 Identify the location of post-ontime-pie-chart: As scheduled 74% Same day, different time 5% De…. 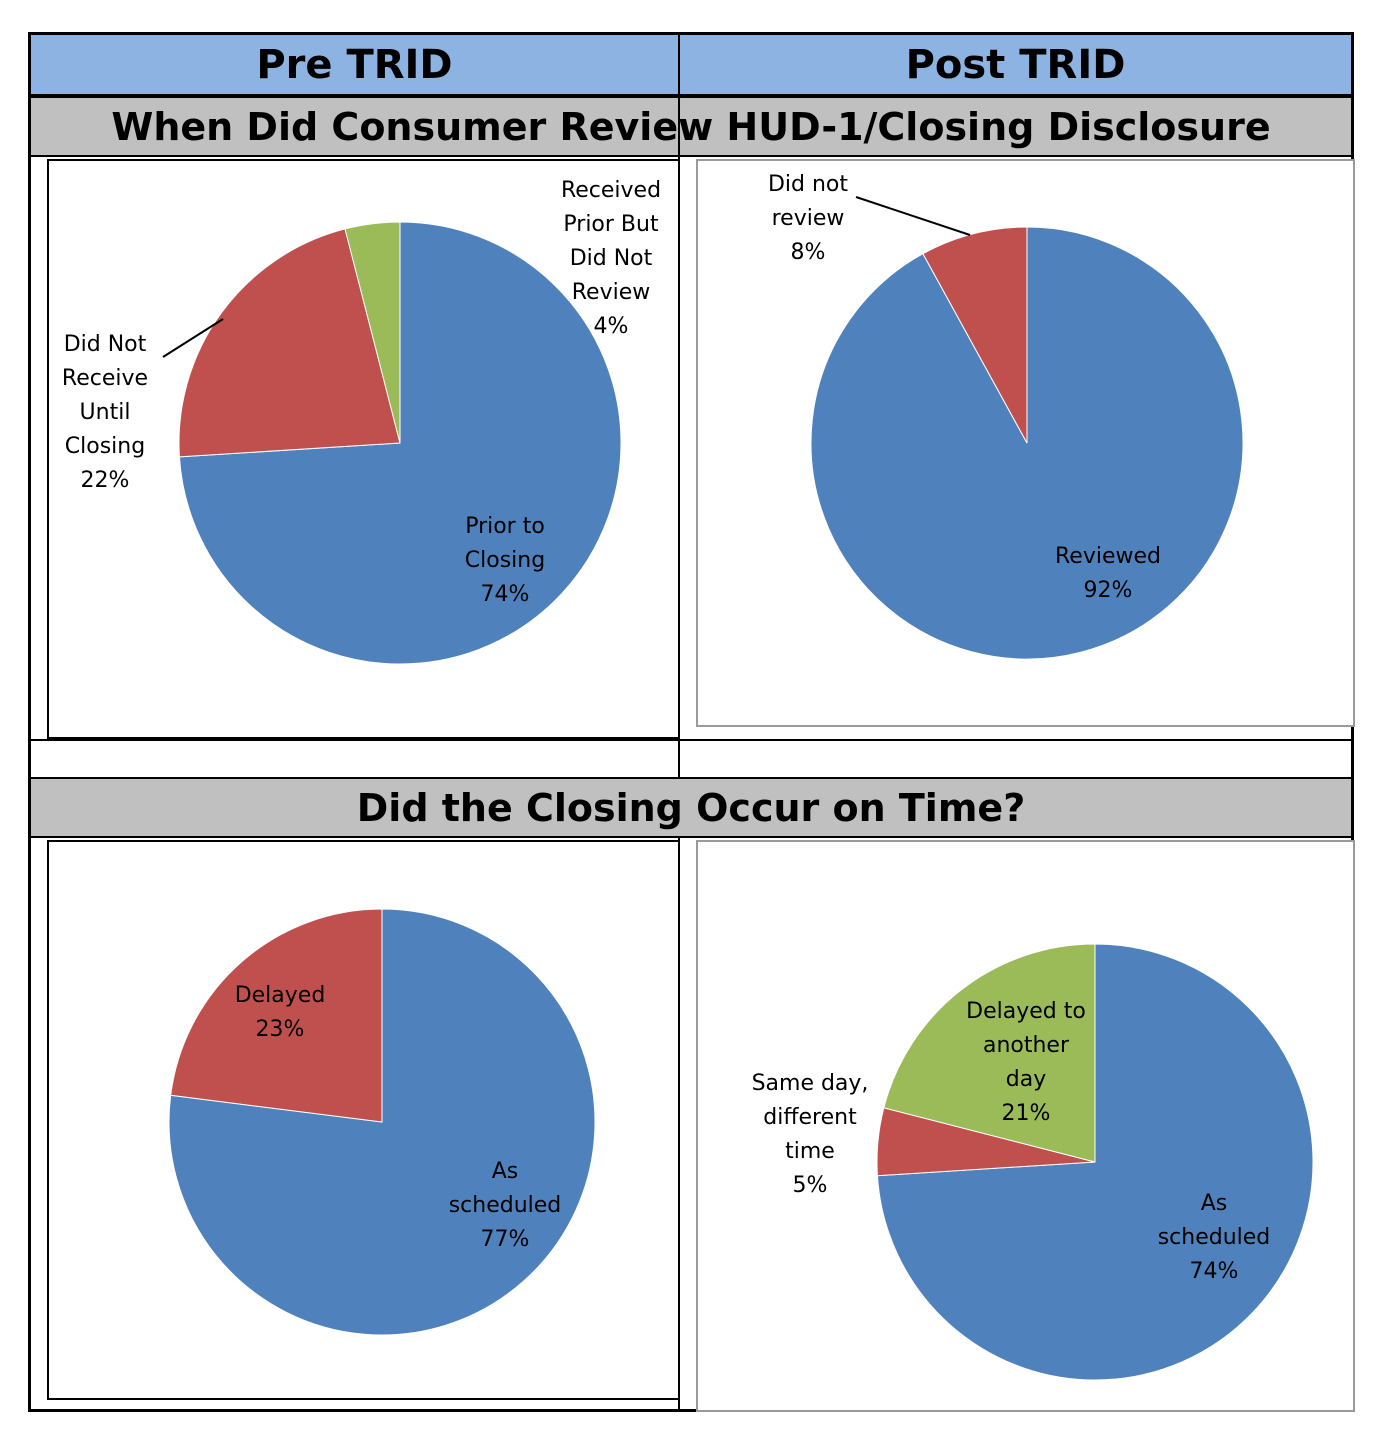
(1033, 1162).